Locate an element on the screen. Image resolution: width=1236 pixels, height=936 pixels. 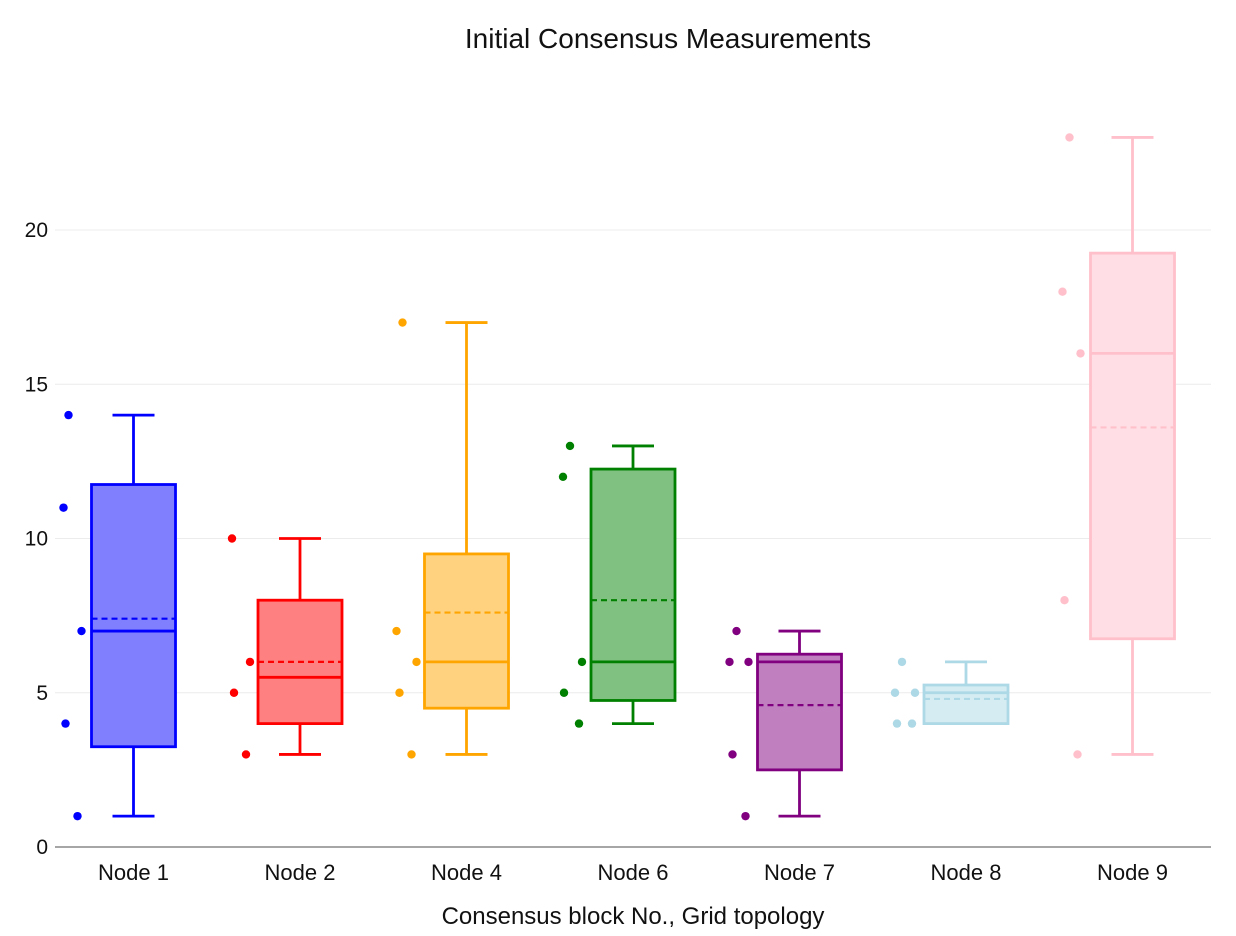
x-tick-label: Node 7 is located at coordinates (799, 872).